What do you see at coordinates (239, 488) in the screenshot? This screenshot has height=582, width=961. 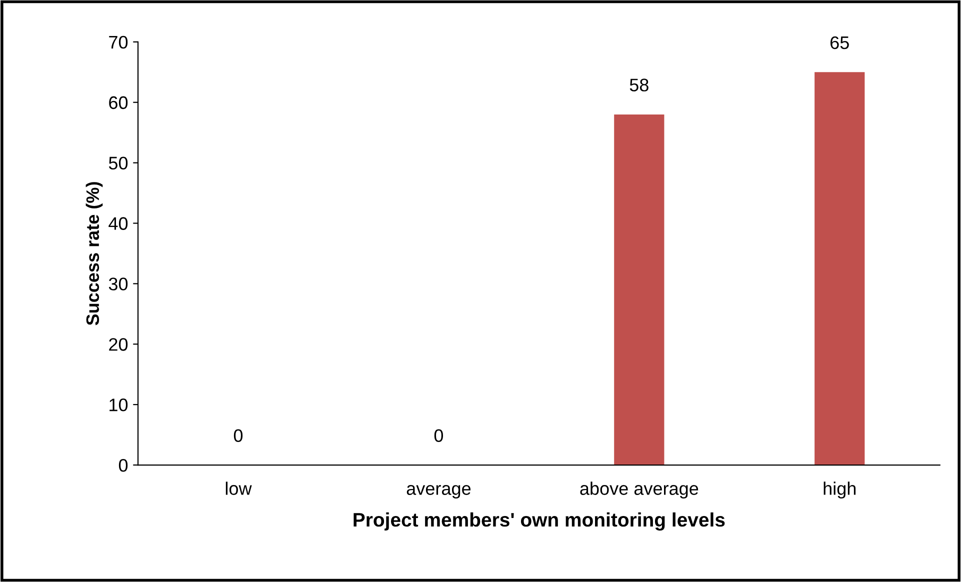 I see `x-tick-label: low` at bounding box center [239, 488].